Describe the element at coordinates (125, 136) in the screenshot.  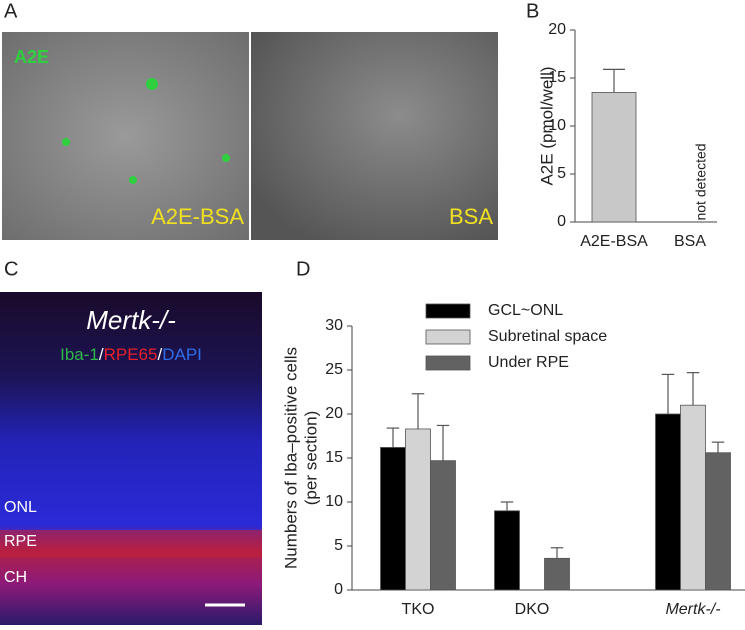
I see `micrograph-a2e` at that location.